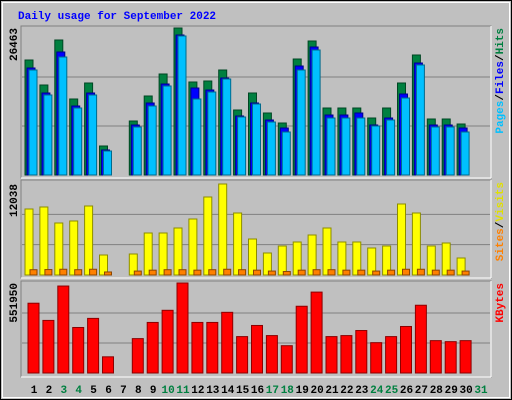  I want to click on x-tick-label: 19, so click(302, 391).